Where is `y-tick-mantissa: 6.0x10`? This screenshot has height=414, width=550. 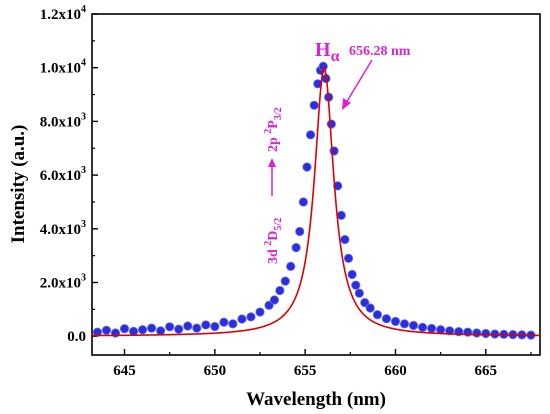 y-tick-mantissa: 6.0x10 is located at coordinates (60, 176).